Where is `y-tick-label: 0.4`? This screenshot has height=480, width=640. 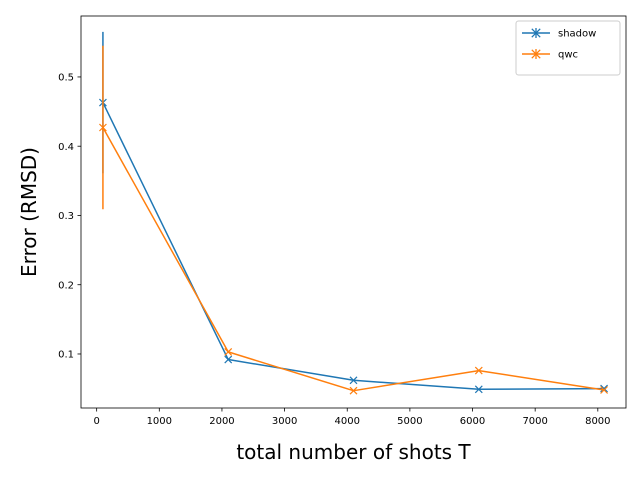
y-tick-label: 0.4 is located at coordinates (66, 147).